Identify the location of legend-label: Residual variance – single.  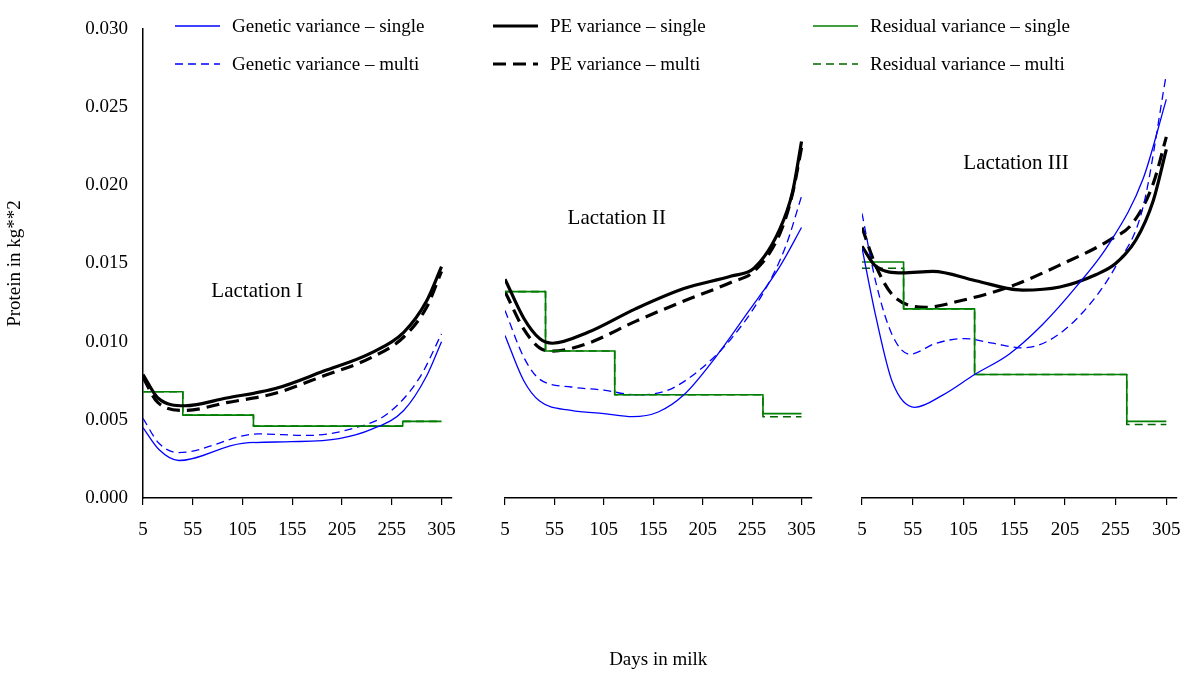
(970, 26).